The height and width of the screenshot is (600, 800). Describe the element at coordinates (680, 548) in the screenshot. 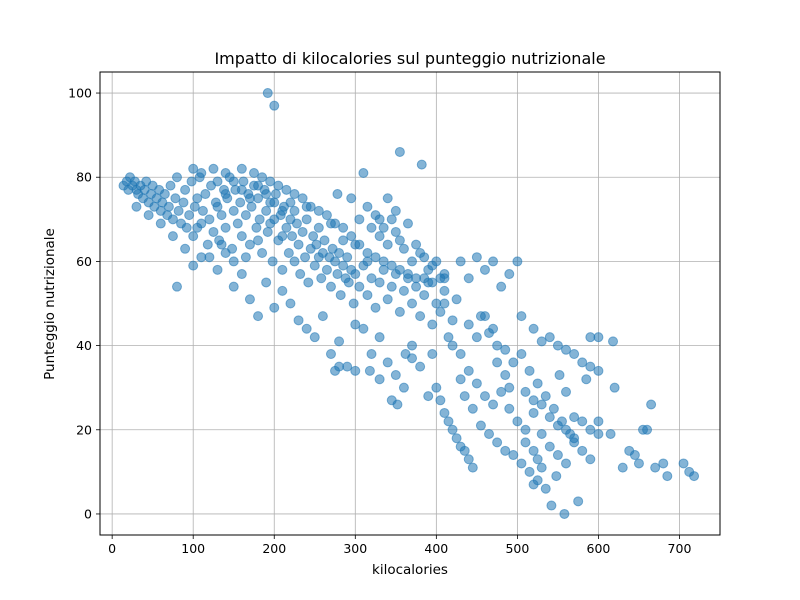

I see `x-tick-label: 700` at that location.